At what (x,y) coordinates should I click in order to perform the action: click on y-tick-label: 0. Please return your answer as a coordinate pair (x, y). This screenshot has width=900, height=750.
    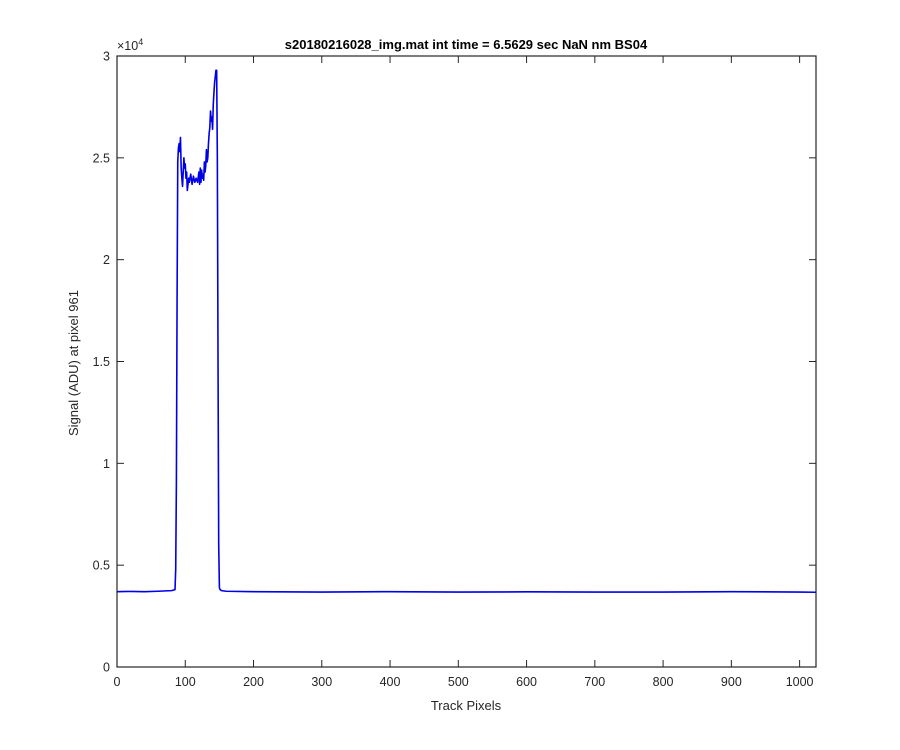
    Looking at the image, I should click on (106, 668).